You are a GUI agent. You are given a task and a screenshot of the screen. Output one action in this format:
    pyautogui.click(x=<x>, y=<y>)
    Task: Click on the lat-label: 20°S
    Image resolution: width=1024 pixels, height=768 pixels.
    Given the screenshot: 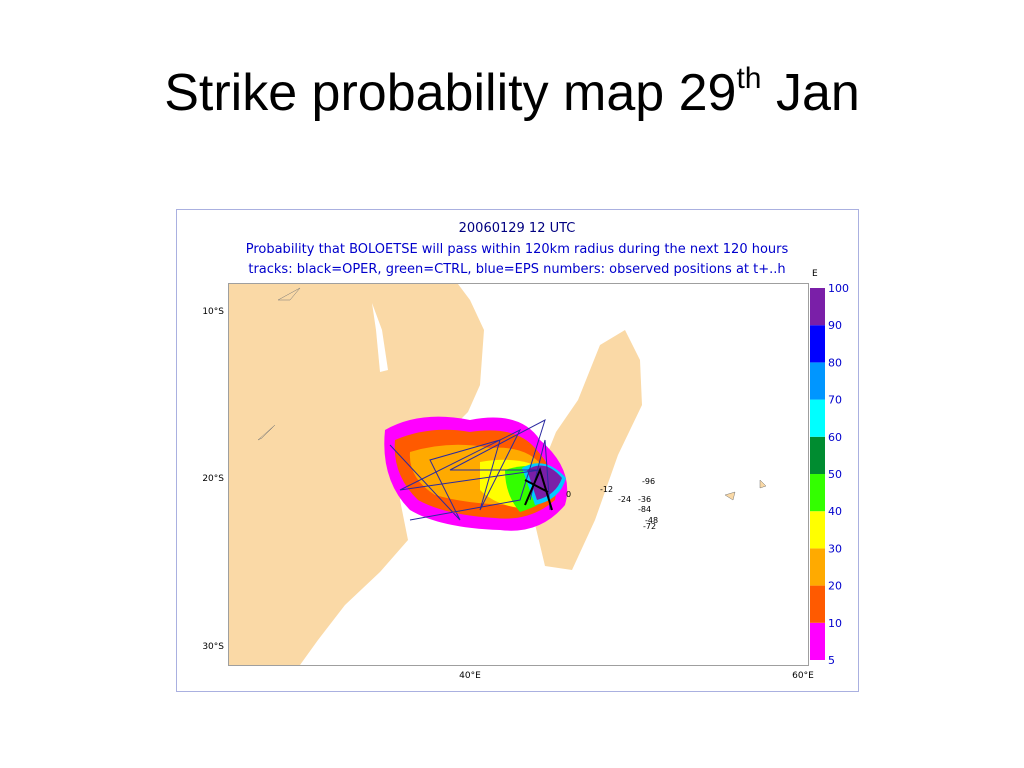 What is the action you would take?
    pyautogui.click(x=213, y=479)
    